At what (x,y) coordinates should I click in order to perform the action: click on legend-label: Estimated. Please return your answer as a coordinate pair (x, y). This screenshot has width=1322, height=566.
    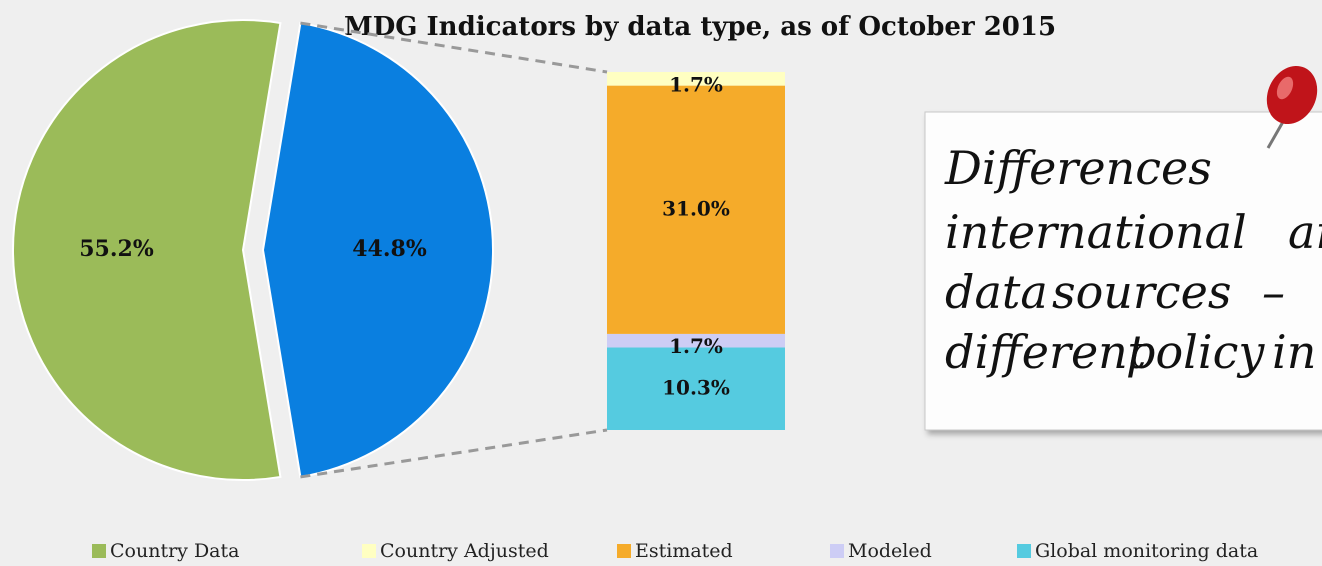
    Looking at the image, I should click on (684, 551).